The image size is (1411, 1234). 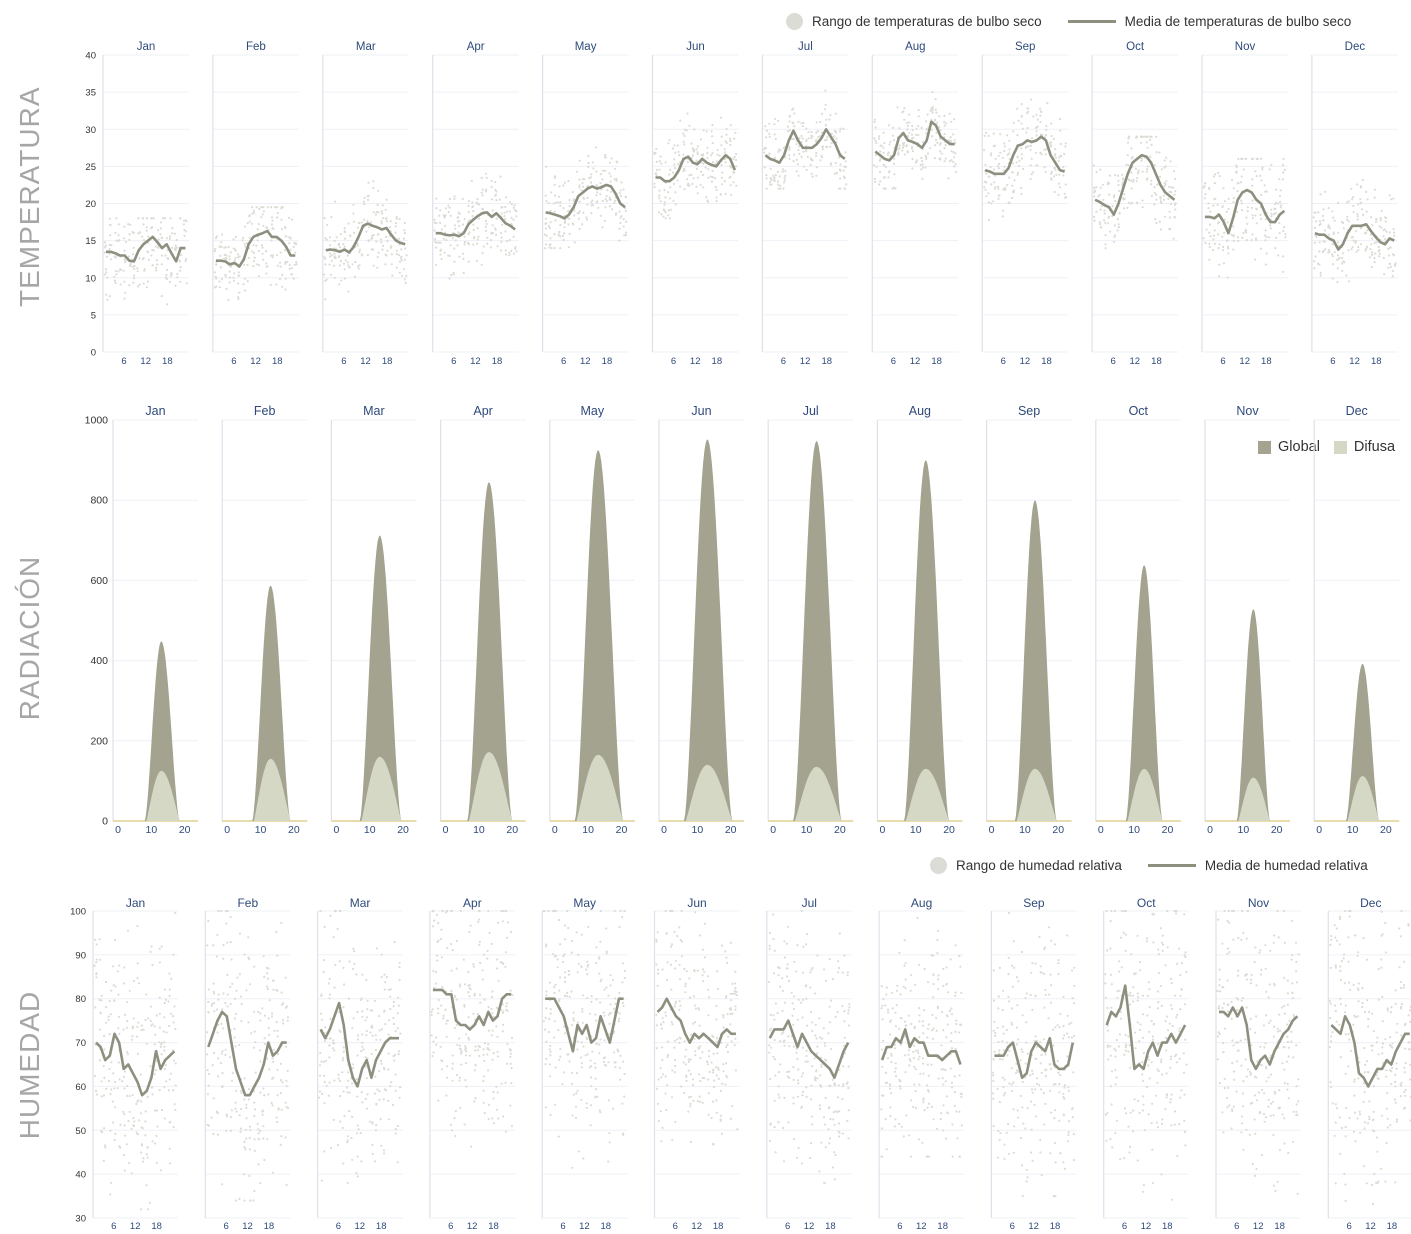 What do you see at coordinates (80, 1175) in the screenshot?
I see `humidity-y-tick-label: 40` at bounding box center [80, 1175].